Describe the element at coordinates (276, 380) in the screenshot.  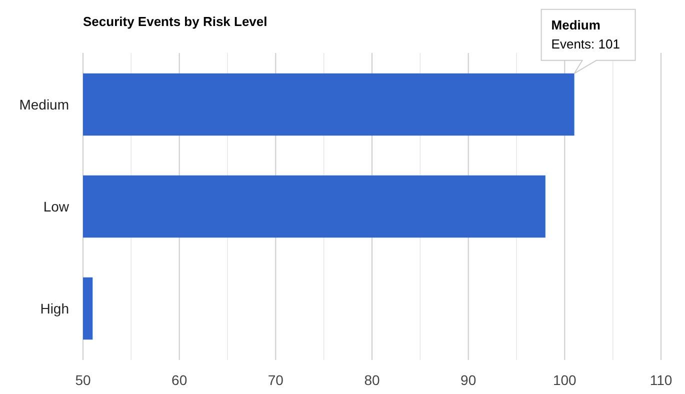
I see `x-tick-label: 70` at that location.